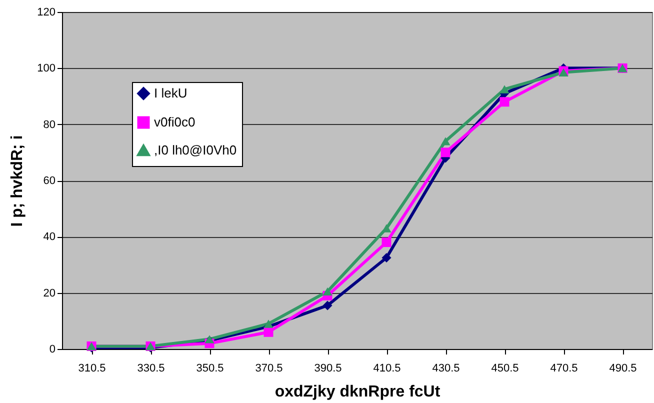 This screenshot has height=403, width=654. I want to click on y-axis-title: I p; hvkdR; i, so click(17, 181).